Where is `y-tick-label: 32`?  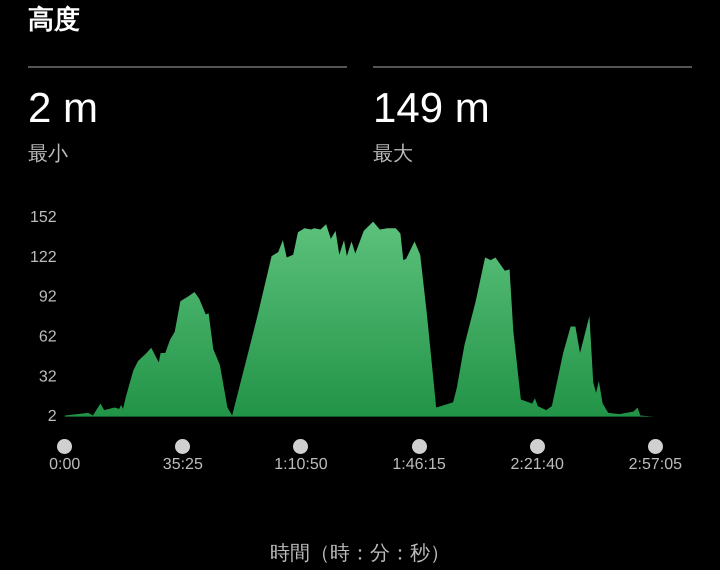 y-tick-label: 32 is located at coordinates (47, 377).